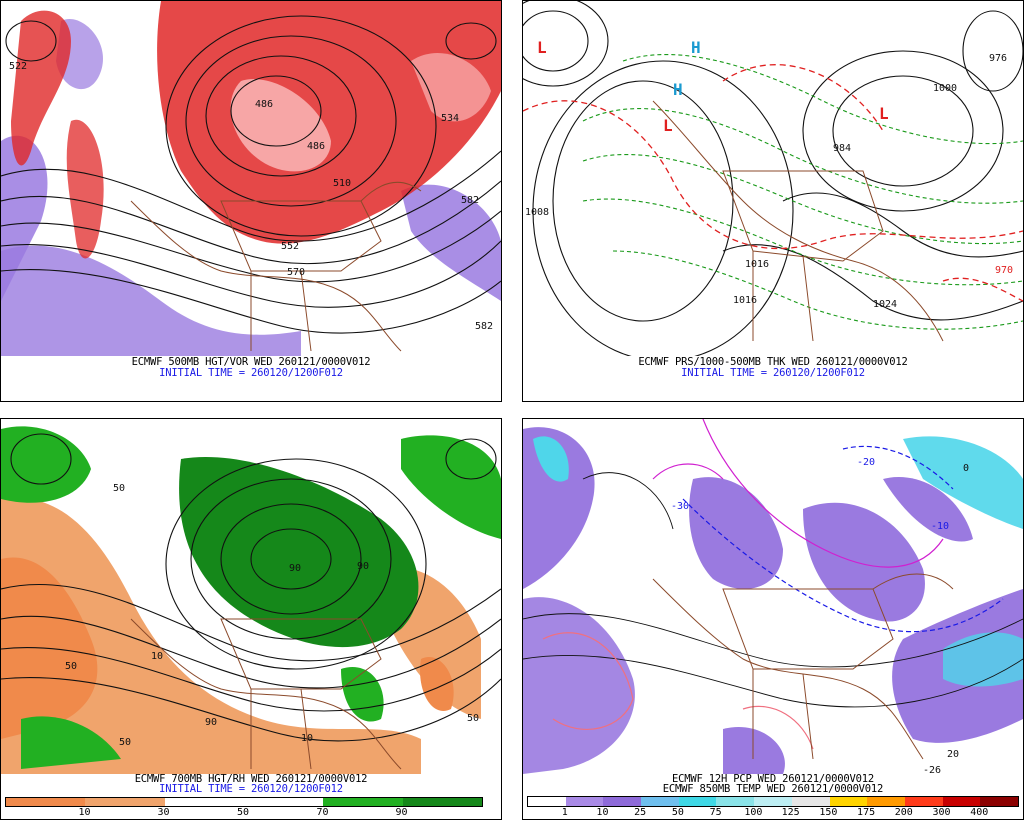 The width and height of the screenshot is (1024, 820). I want to click on contour-label: 976, so click(998, 58).